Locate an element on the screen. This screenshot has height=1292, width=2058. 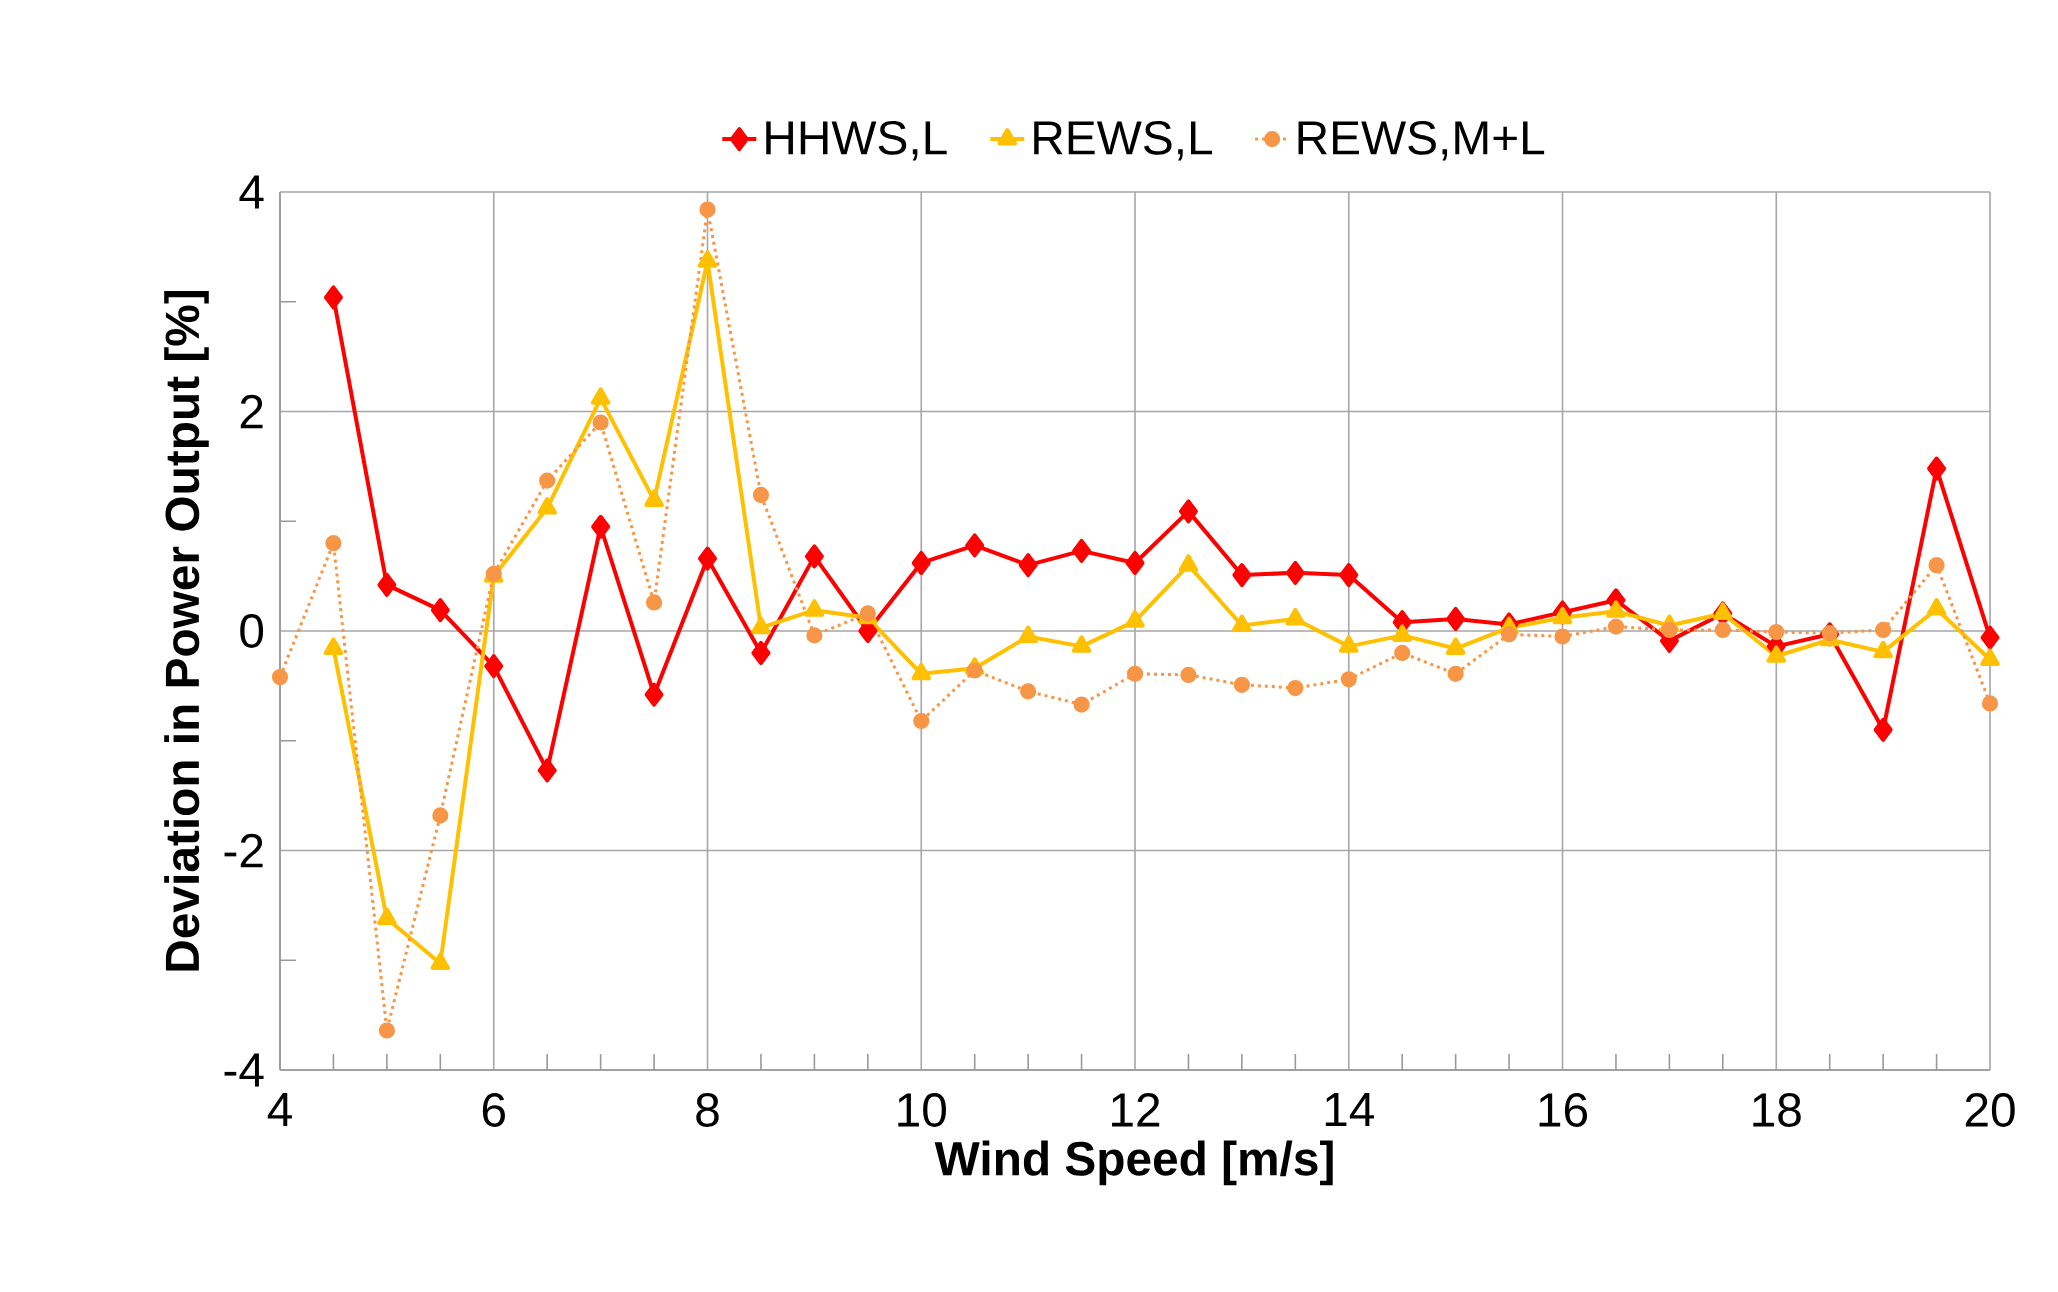
x-tick-label: 10 is located at coordinates (922, 1110).